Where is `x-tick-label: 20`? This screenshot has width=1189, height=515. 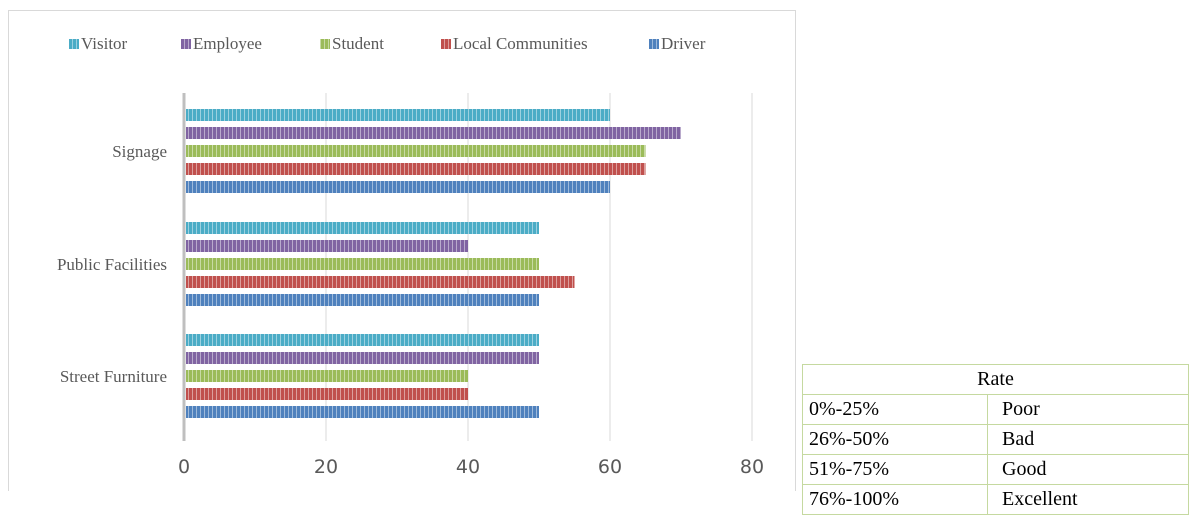
x-tick-label: 20 is located at coordinates (326, 467).